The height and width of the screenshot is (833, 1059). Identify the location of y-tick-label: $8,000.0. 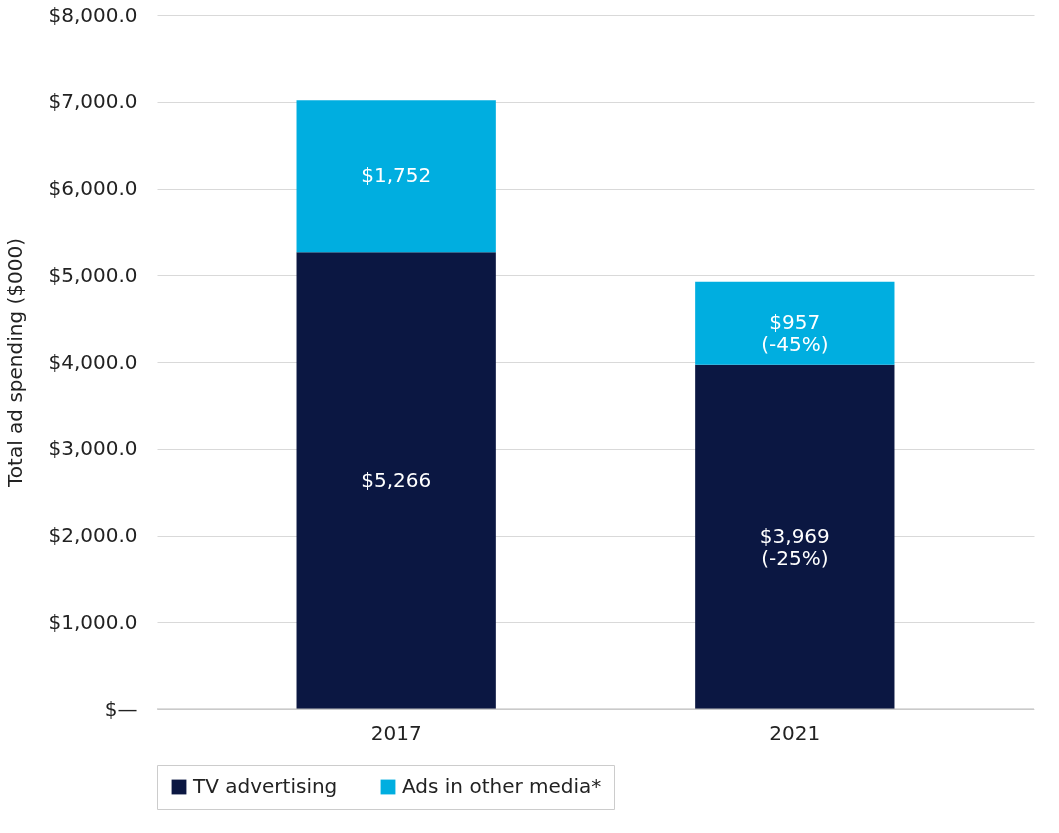
(93, 14).